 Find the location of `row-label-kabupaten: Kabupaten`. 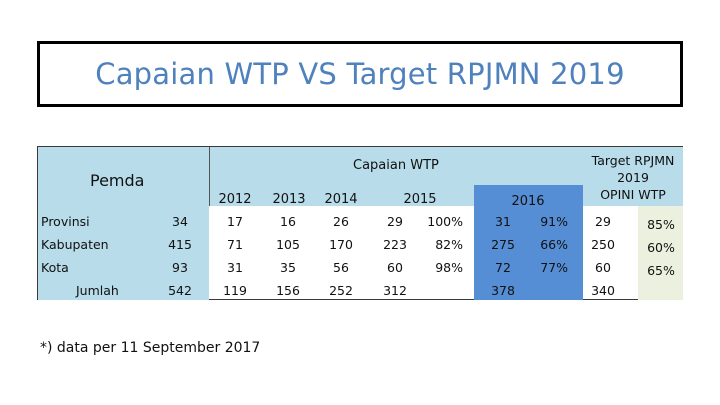

row-label-kabupaten: Kabupaten is located at coordinates (75, 244).